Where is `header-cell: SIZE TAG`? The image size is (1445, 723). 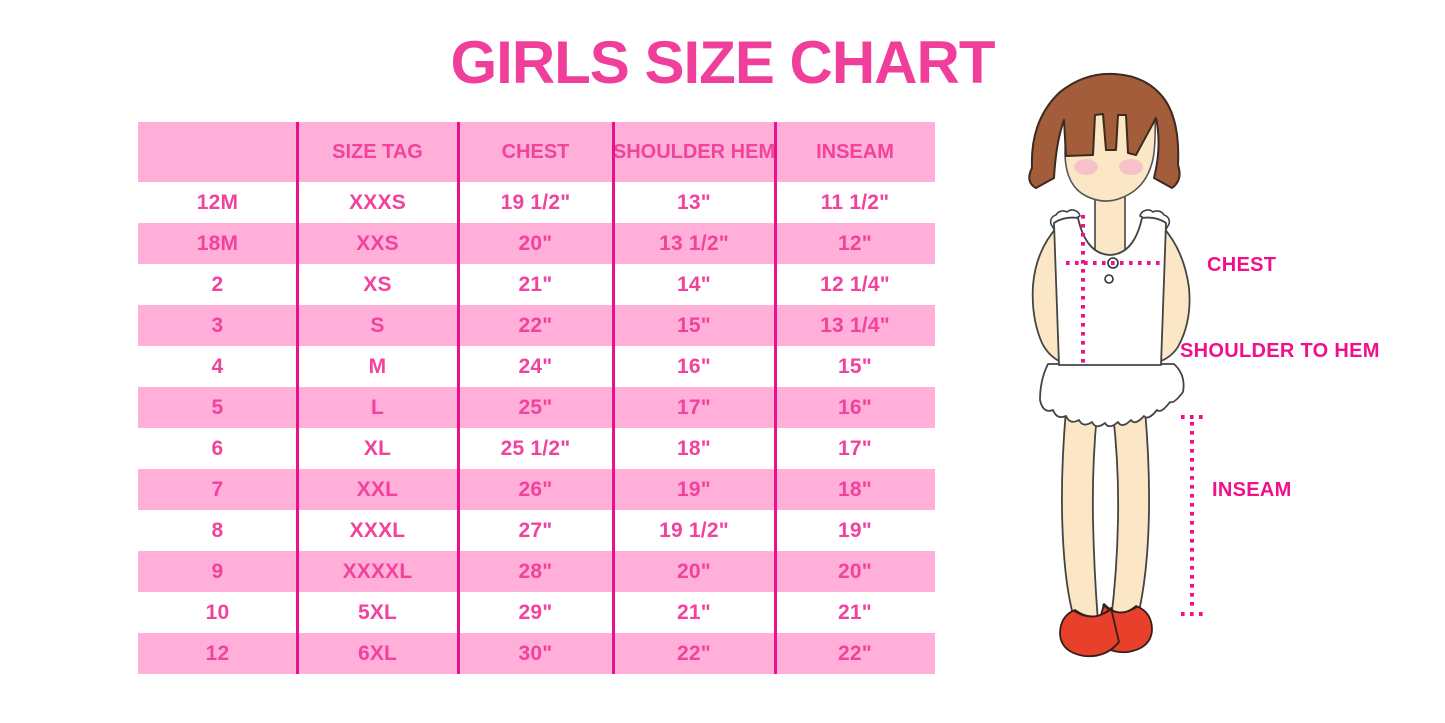
header-cell: SIZE TAG is located at coordinates (377, 151).